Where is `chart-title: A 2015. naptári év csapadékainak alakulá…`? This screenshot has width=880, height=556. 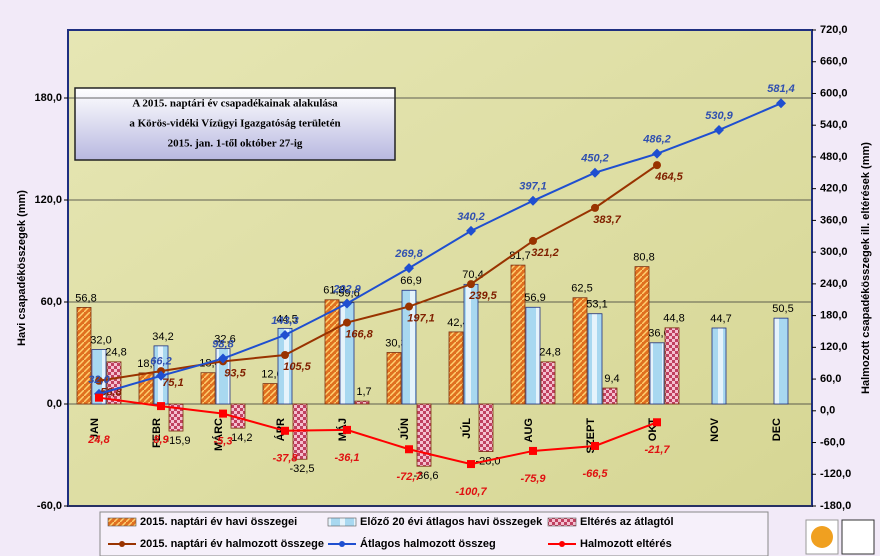 chart-title: A 2015. naptári év csapadékainak alakulá… is located at coordinates (235, 104).